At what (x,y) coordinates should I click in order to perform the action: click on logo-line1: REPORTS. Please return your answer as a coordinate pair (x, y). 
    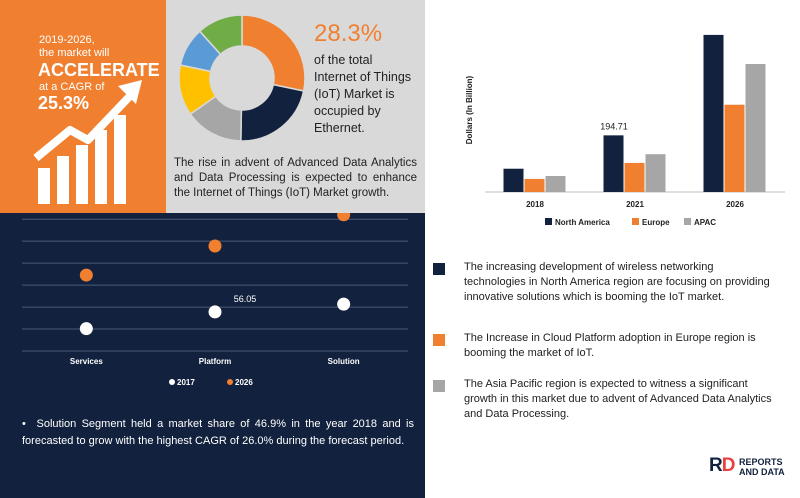
    Looking at the image, I should click on (761, 462).